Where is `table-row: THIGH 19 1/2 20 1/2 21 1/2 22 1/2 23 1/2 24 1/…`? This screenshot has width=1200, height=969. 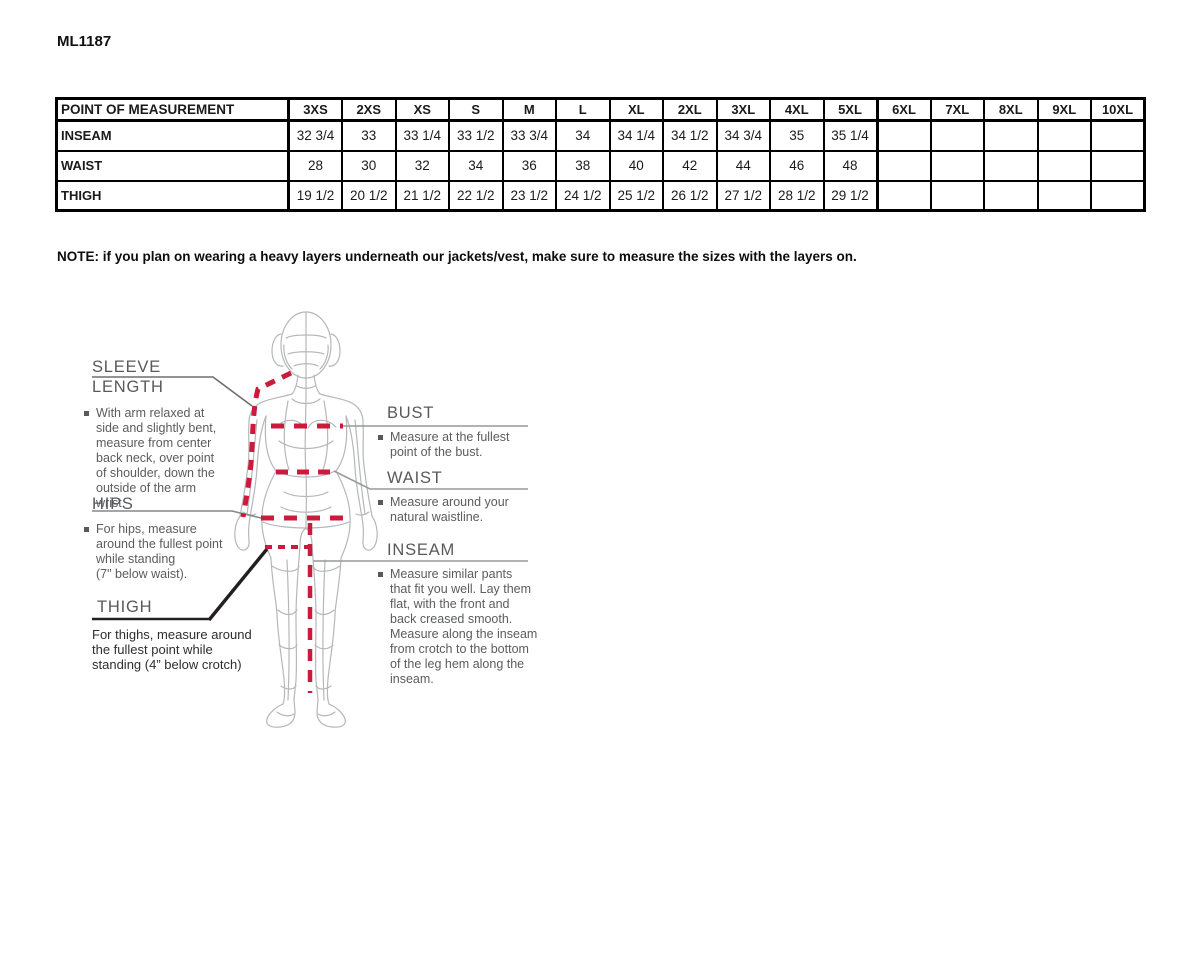 table-row: THIGH 19 1/2 20 1/2 21 1/2 22 1/2 23 1/2 24 1/… is located at coordinates (600, 195).